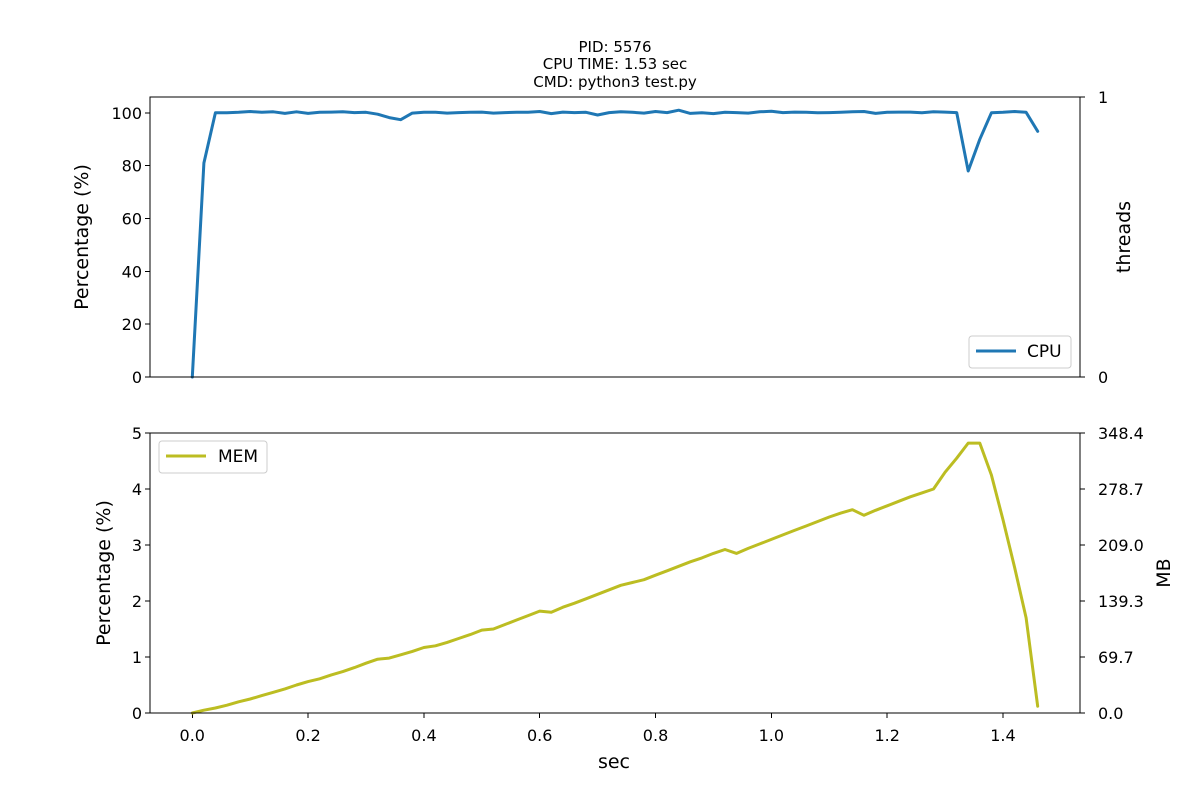  Describe the element at coordinates (126, 113) in the screenshot. I see `cpu-y-tick-label: 100` at that location.